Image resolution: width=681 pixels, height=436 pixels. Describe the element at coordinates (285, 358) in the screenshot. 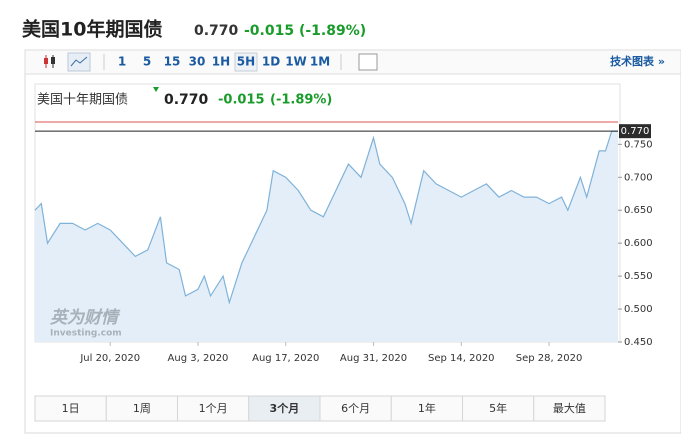

I see `x-tick-label: Aug 17, 2020` at that location.